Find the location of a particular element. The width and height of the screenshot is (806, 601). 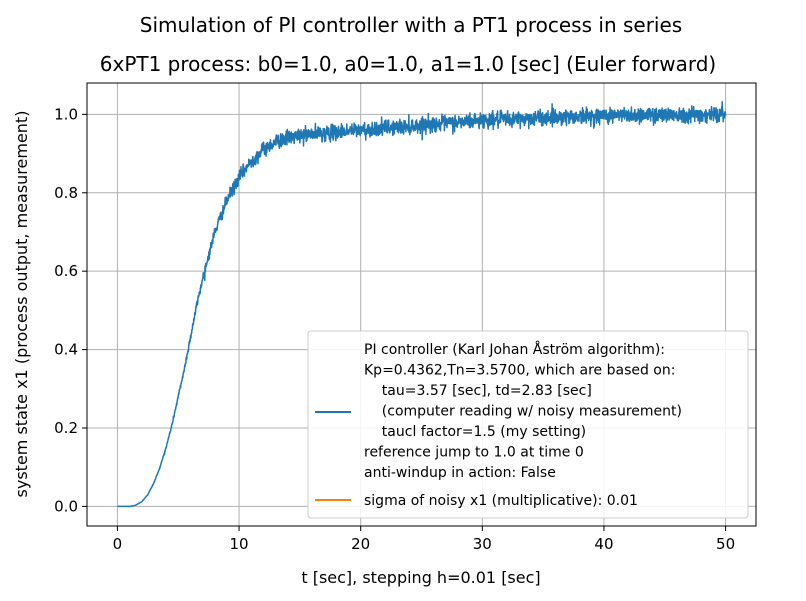

x-tick-label: 40 is located at coordinates (603, 544).